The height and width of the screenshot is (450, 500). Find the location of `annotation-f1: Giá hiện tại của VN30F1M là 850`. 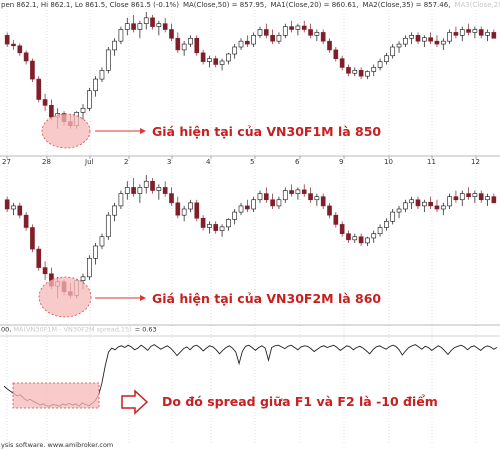

annotation-f1: Giá hiện tại của VN30F1M là 850 is located at coordinates (266, 131).